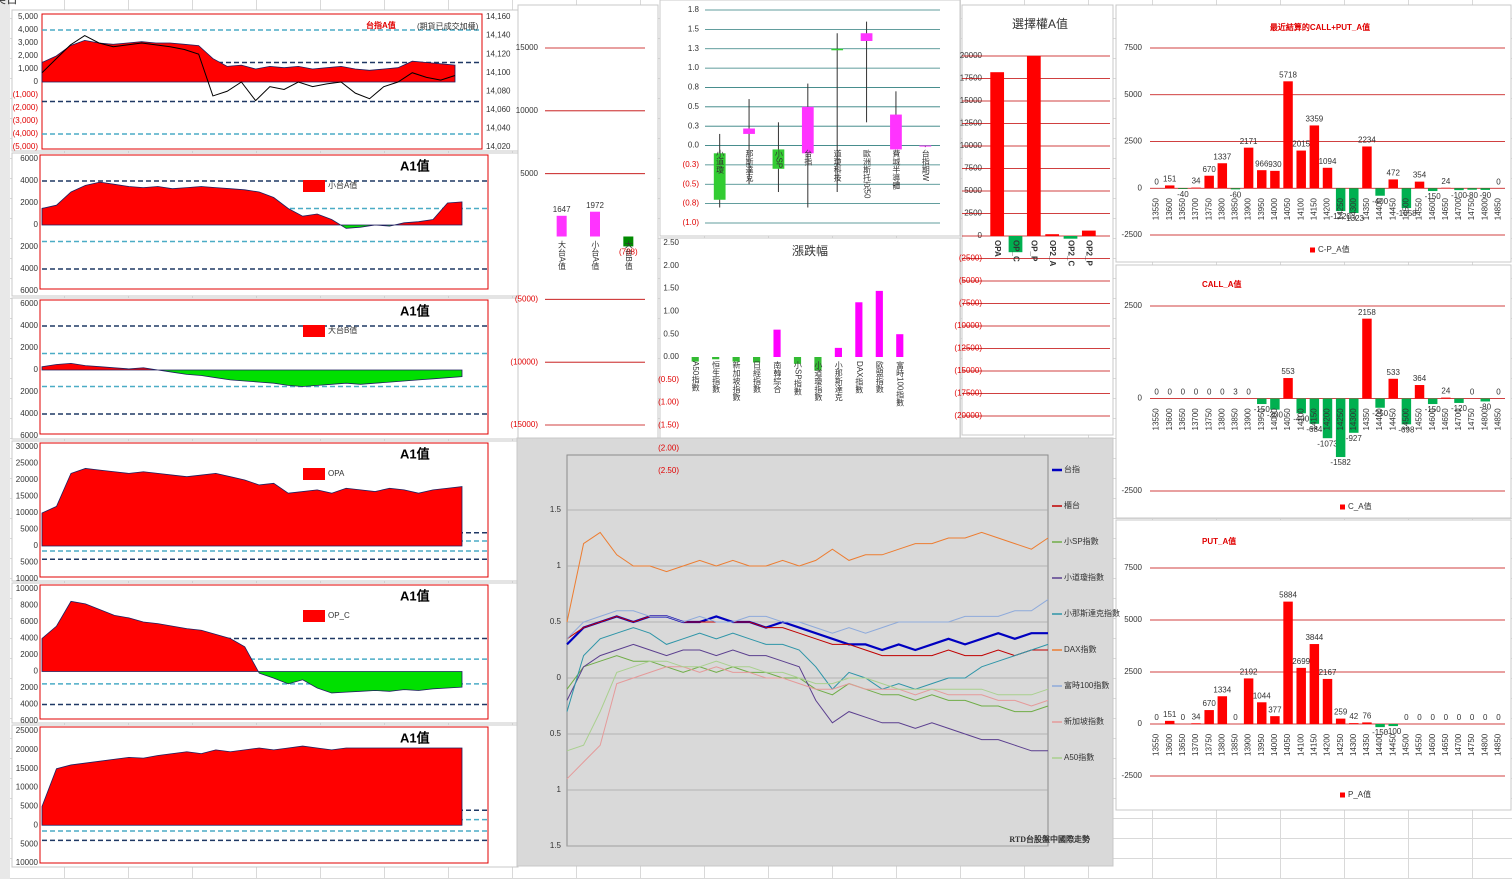 The height and width of the screenshot is (879, 1512). Describe the element at coordinates (1034, 251) in the screenshot. I see `x-tick-label: OP_P` at that location.